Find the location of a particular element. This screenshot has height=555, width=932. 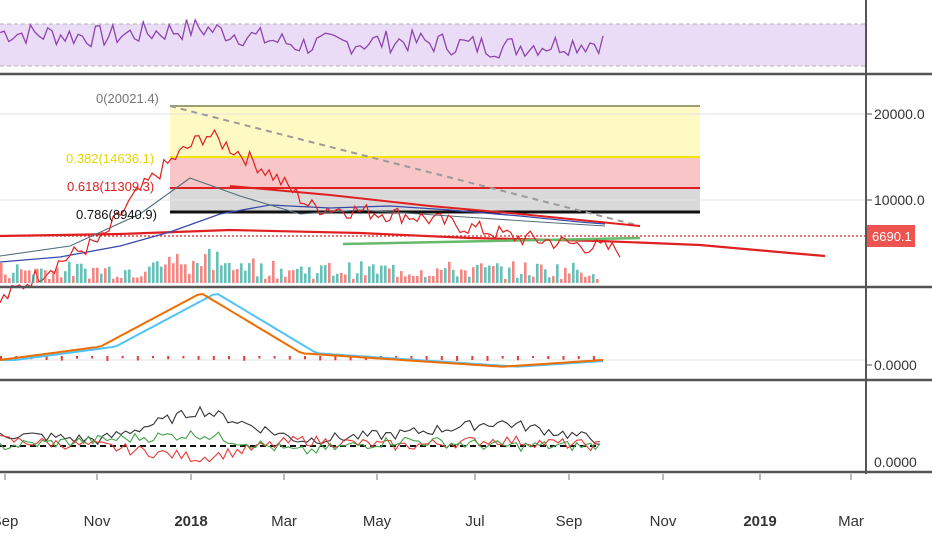

time-tick-sep-2018: Sep is located at coordinates (569, 502).